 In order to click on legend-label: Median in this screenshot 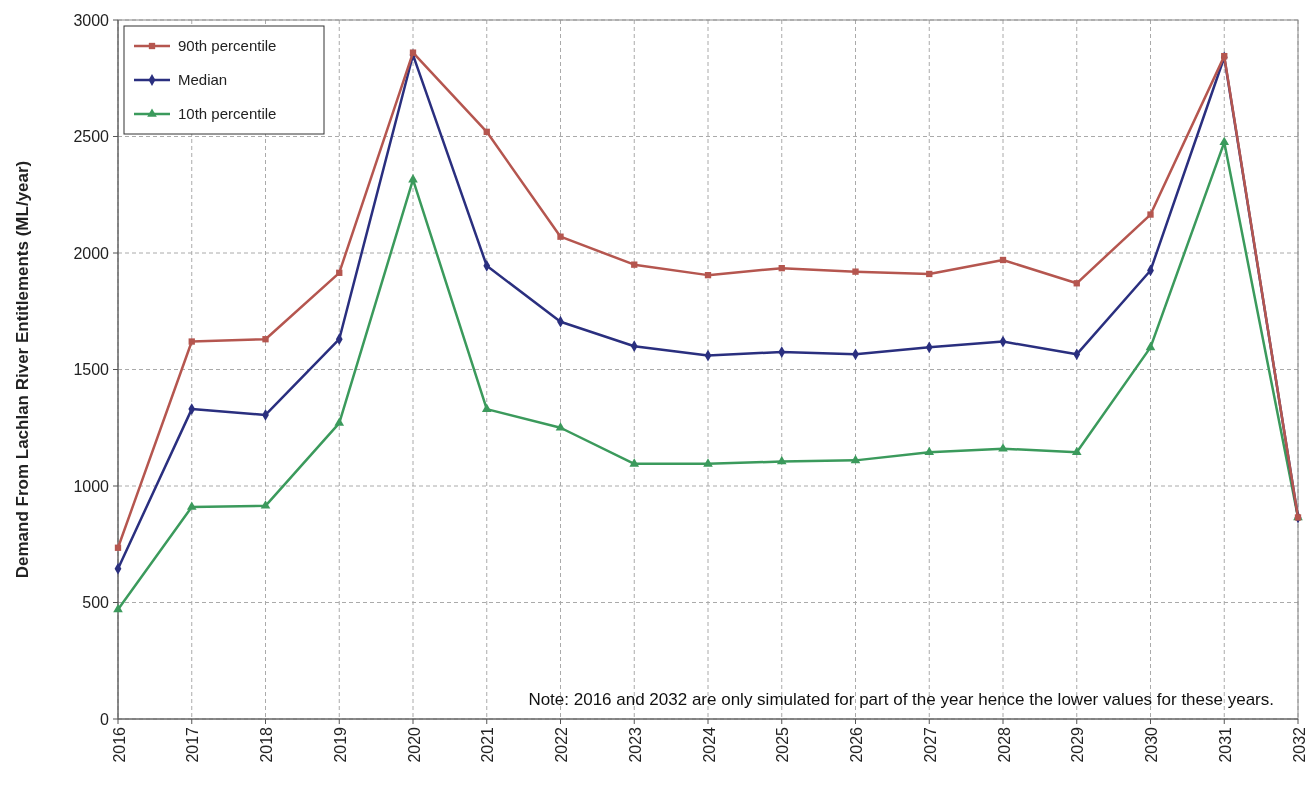, I will do `click(203, 80)`.